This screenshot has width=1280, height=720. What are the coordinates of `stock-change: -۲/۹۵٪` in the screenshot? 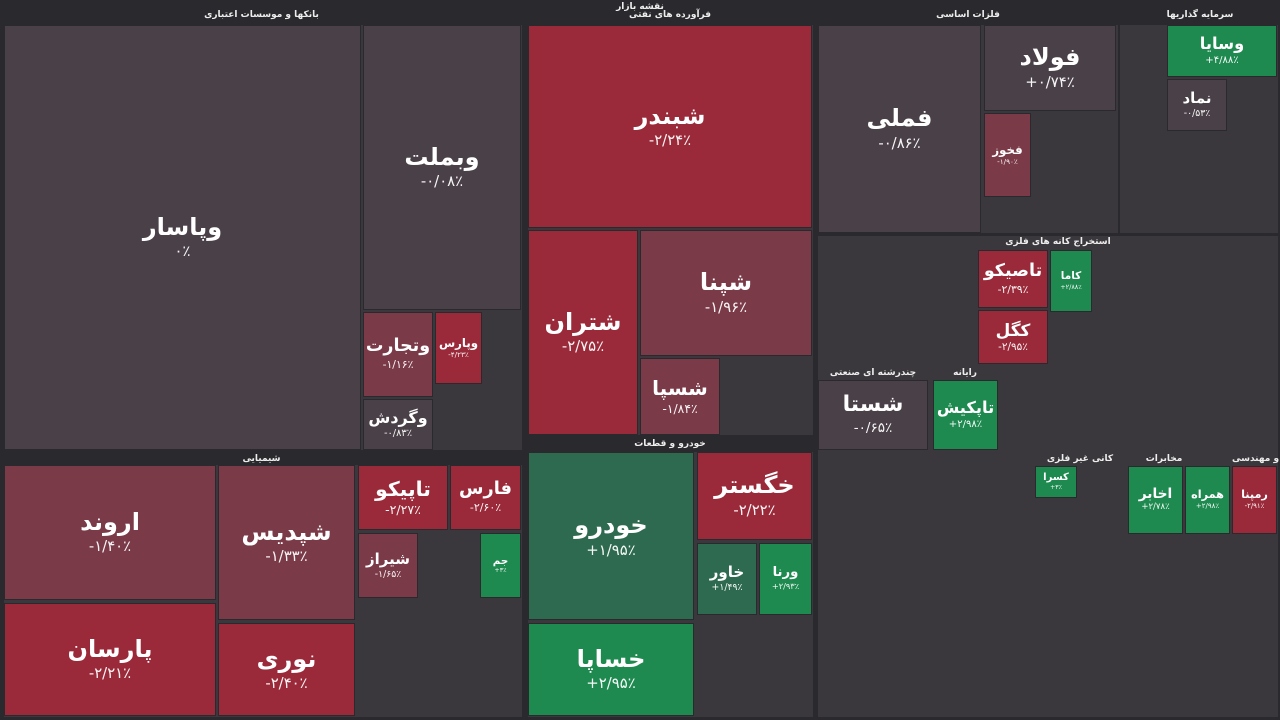 It's located at (1013, 346).